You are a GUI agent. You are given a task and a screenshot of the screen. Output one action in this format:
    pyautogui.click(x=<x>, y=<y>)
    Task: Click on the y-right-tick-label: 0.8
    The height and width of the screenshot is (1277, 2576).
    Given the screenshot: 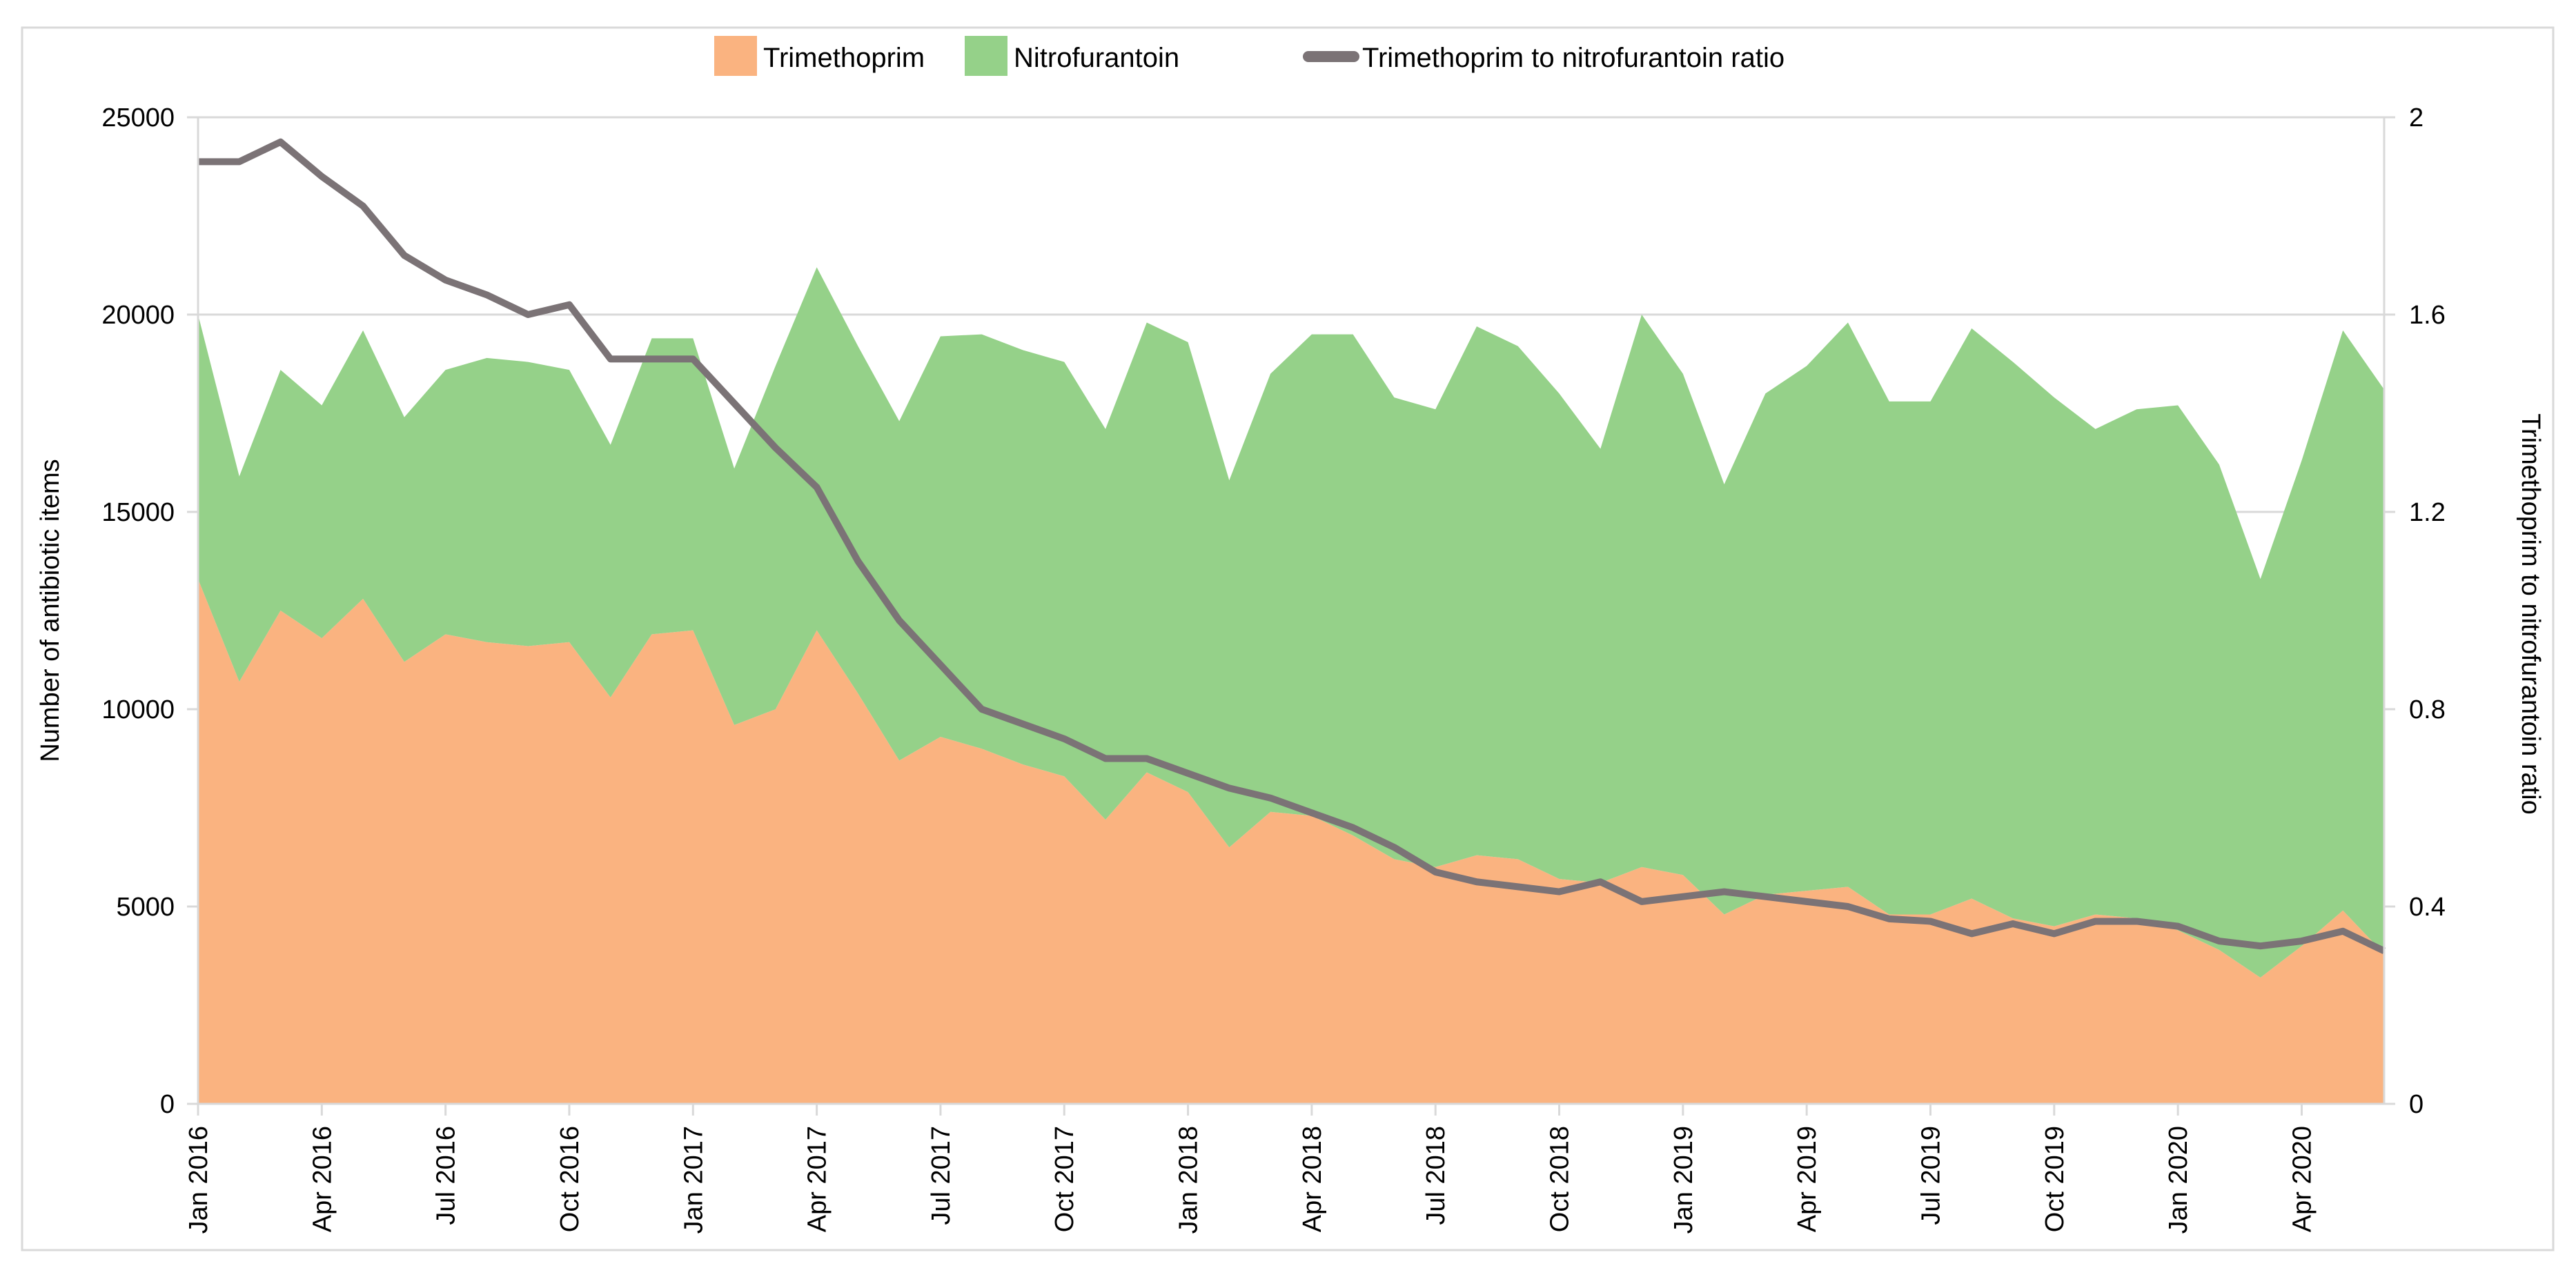 What is the action you would take?
    pyautogui.click(x=2427, y=709)
    